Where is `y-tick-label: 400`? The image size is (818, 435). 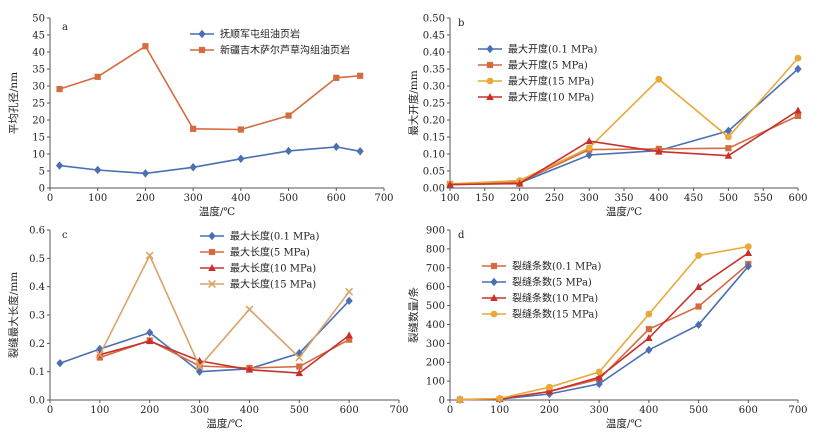
y-tick-label: 400 is located at coordinates (435, 325).